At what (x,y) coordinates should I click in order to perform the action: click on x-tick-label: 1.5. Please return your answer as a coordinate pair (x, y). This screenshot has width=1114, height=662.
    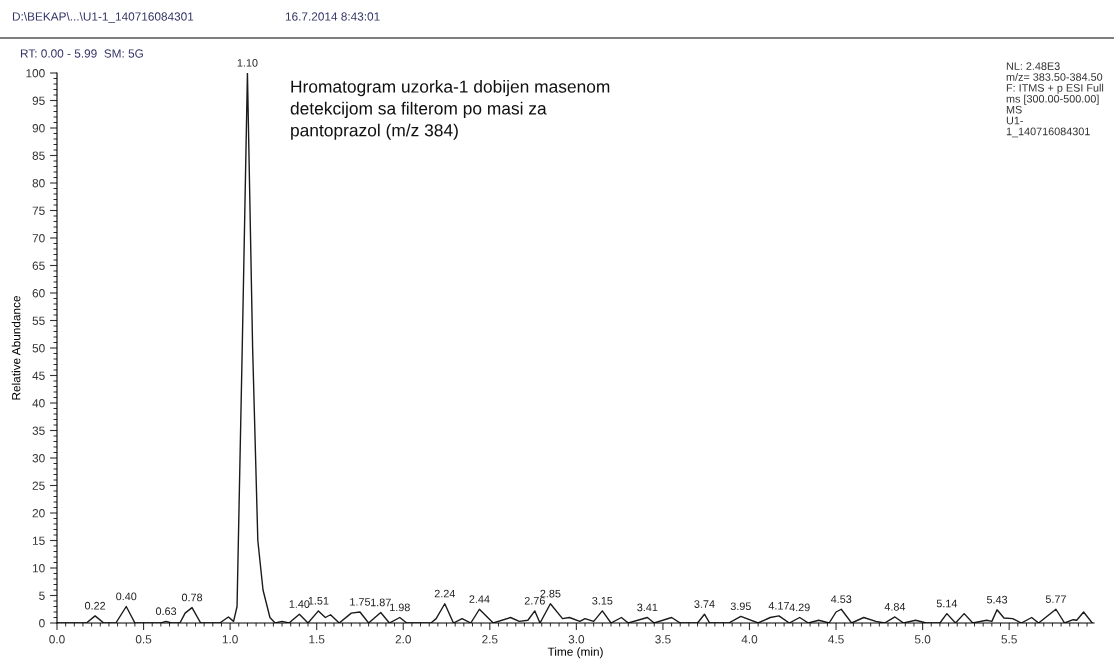
    Looking at the image, I should click on (317, 639).